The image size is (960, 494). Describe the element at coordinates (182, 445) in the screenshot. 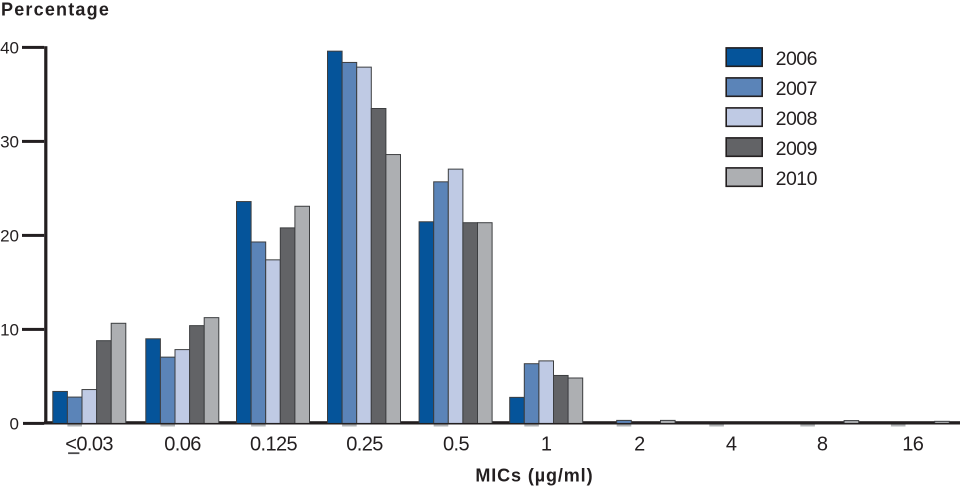

I see `svg-text: 0.06` at that location.